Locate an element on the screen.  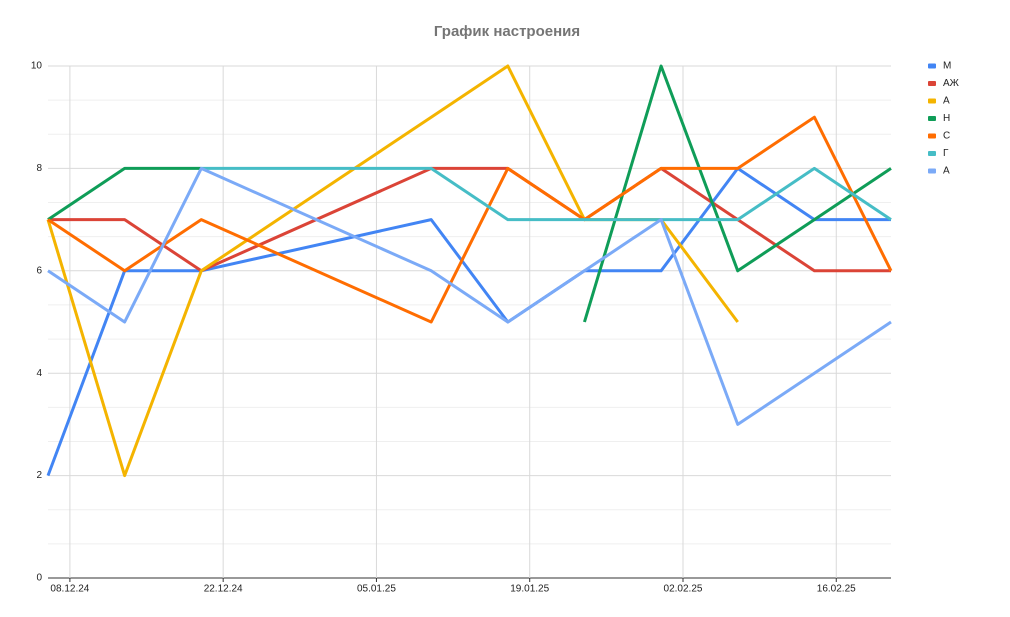
x-tick-label: 05.01.25 is located at coordinates (376, 589).